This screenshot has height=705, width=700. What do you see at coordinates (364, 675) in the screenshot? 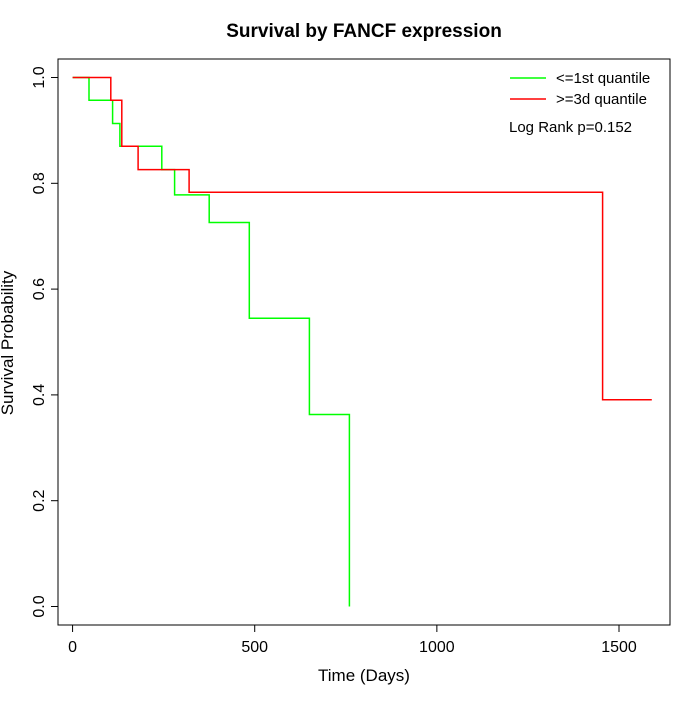
I see `x-axis-title: Time (Days)` at bounding box center [364, 675].